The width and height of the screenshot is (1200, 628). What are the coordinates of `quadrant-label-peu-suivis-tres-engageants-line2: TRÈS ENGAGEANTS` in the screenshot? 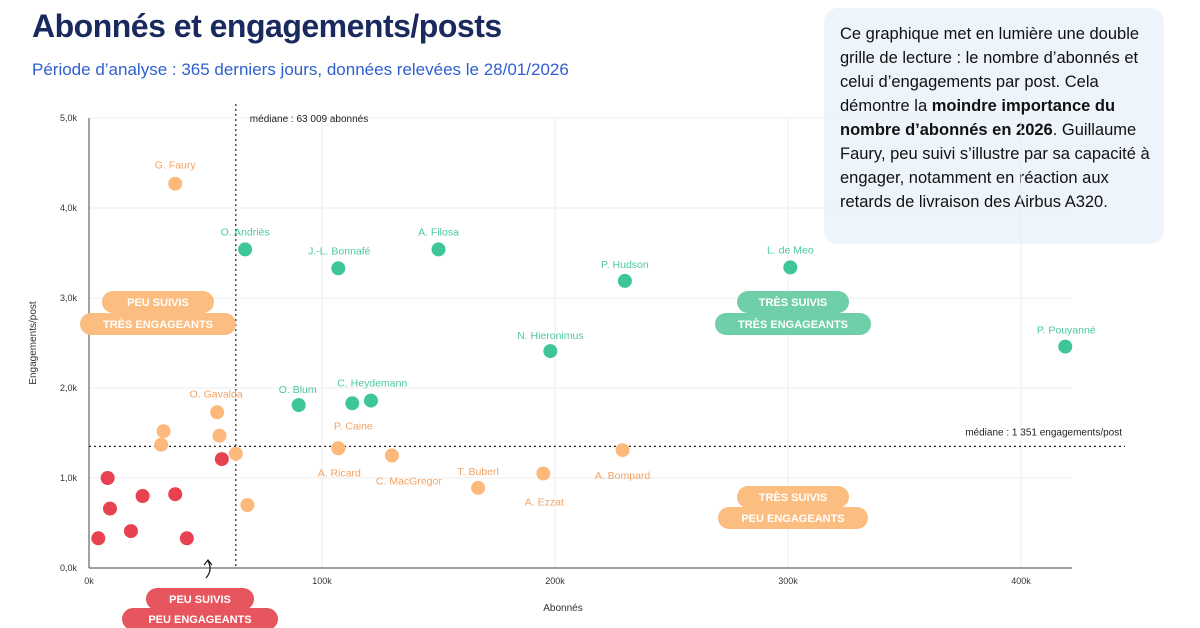 It's located at (158, 324).